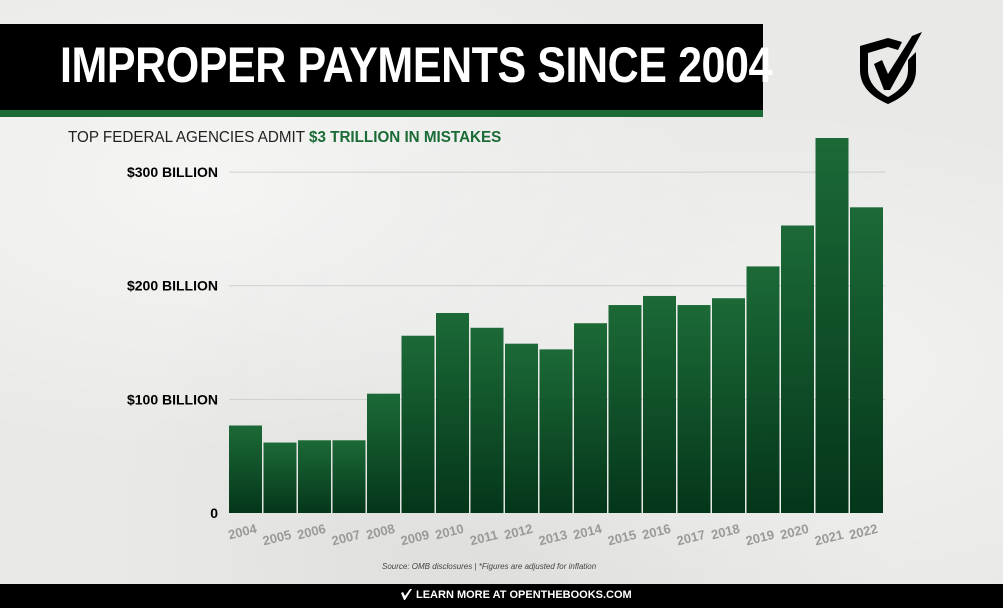 This screenshot has height=608, width=1003. What do you see at coordinates (172, 172) in the screenshot?
I see `y-tick-label: $300 BILLION` at bounding box center [172, 172].